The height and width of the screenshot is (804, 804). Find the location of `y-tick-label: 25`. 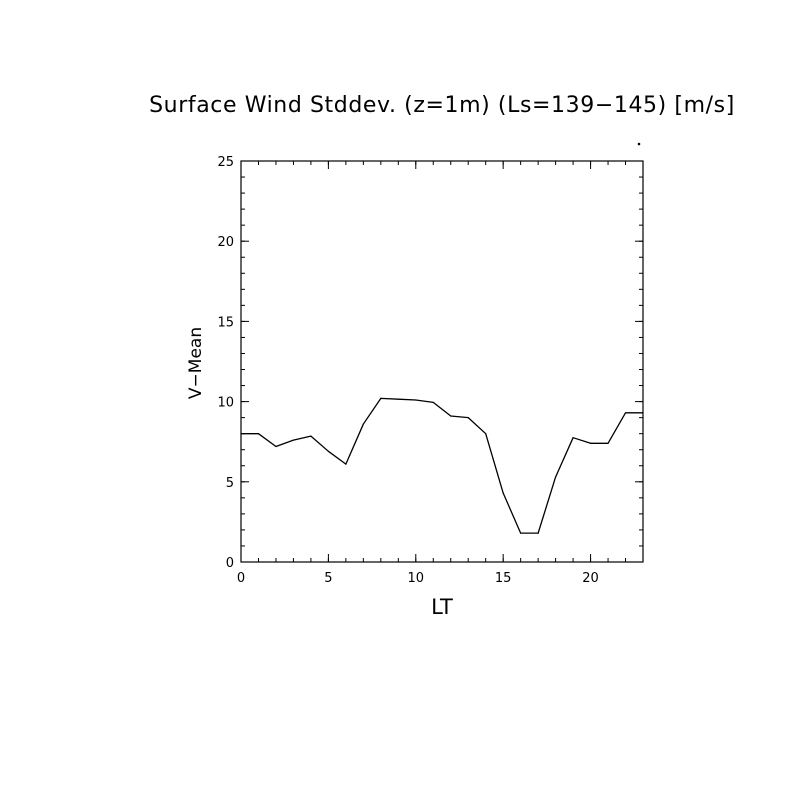

y-tick-label: 25 is located at coordinates (225, 162).